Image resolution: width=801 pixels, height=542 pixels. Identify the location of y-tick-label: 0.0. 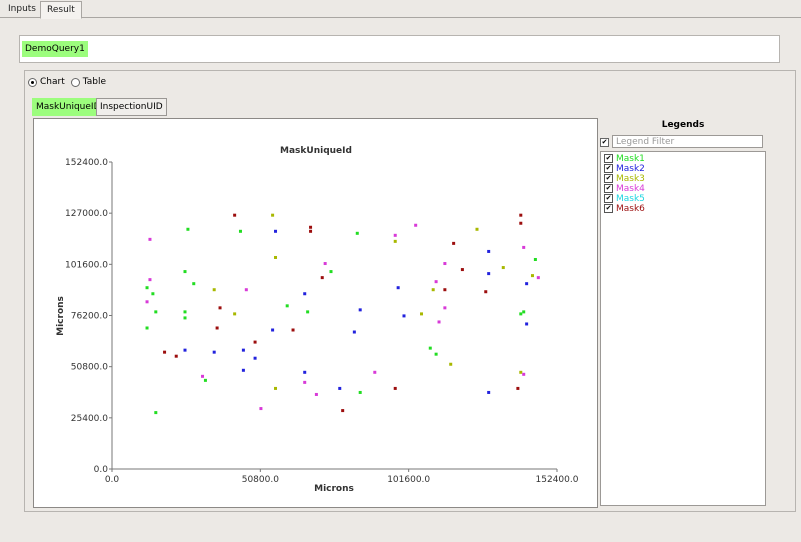
(101, 470).